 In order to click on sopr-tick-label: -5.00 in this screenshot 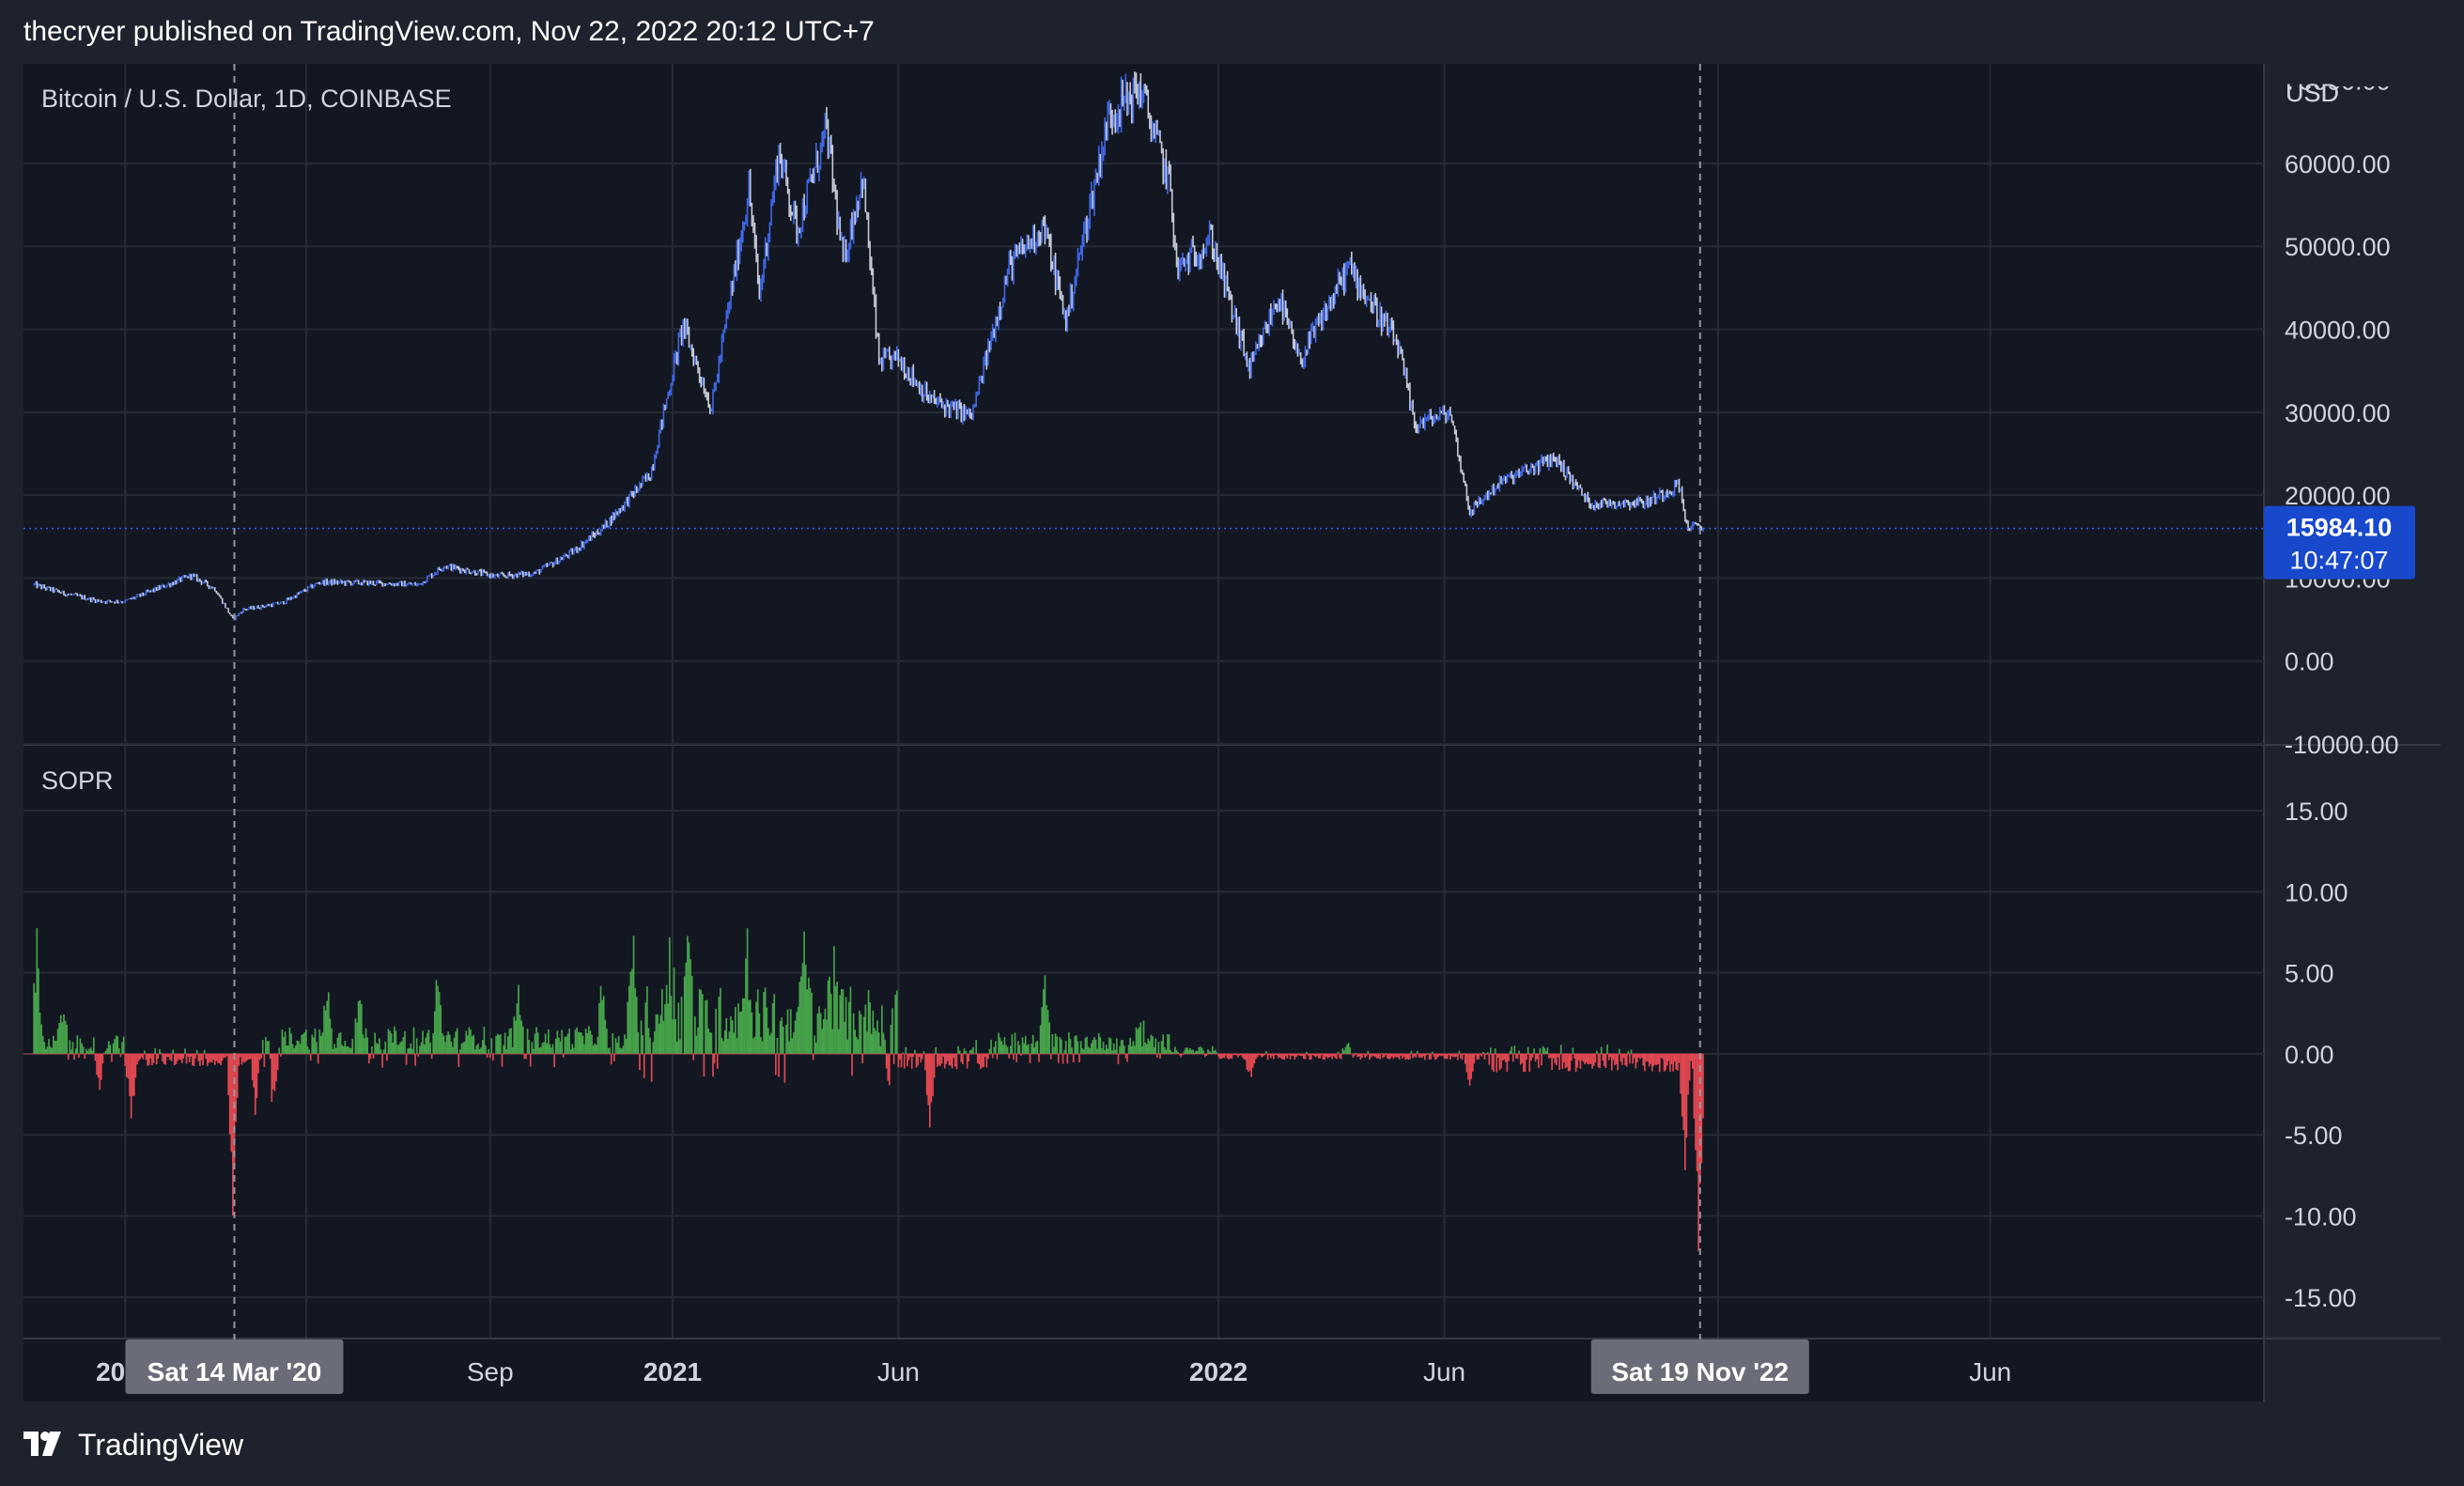, I will do `click(2314, 1136)`.